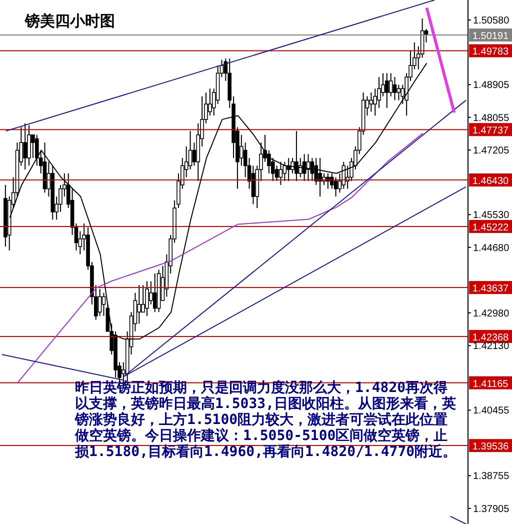  What do you see at coordinates (491, 248) in the screenshot?
I see `y-tick-label: 1.44680` at bounding box center [491, 248].